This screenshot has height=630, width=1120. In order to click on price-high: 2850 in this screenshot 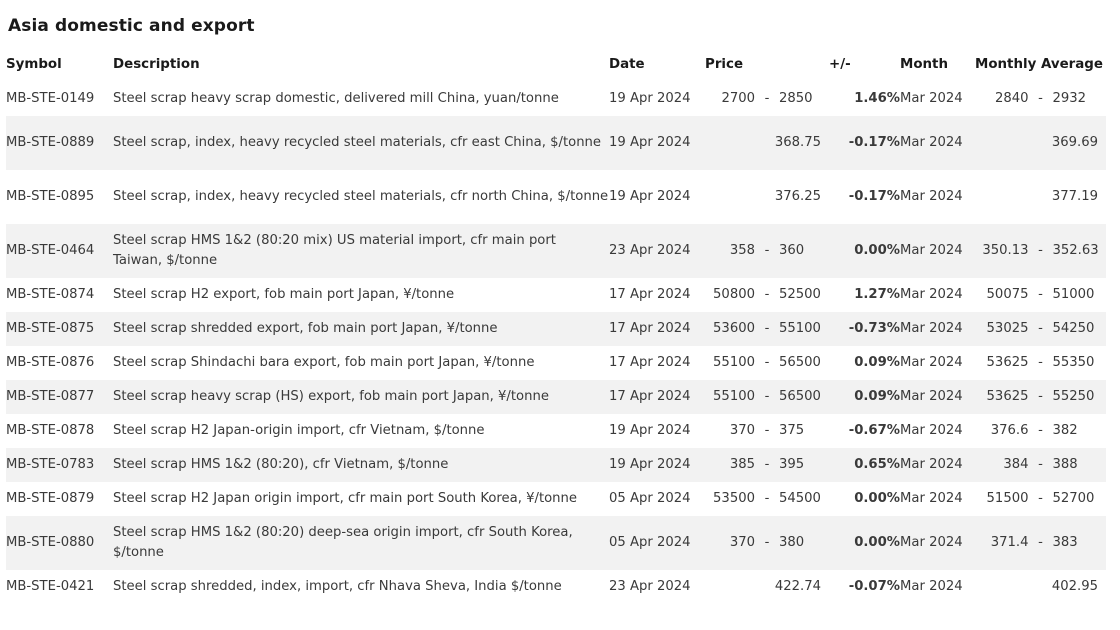, I will do `click(796, 98)`.